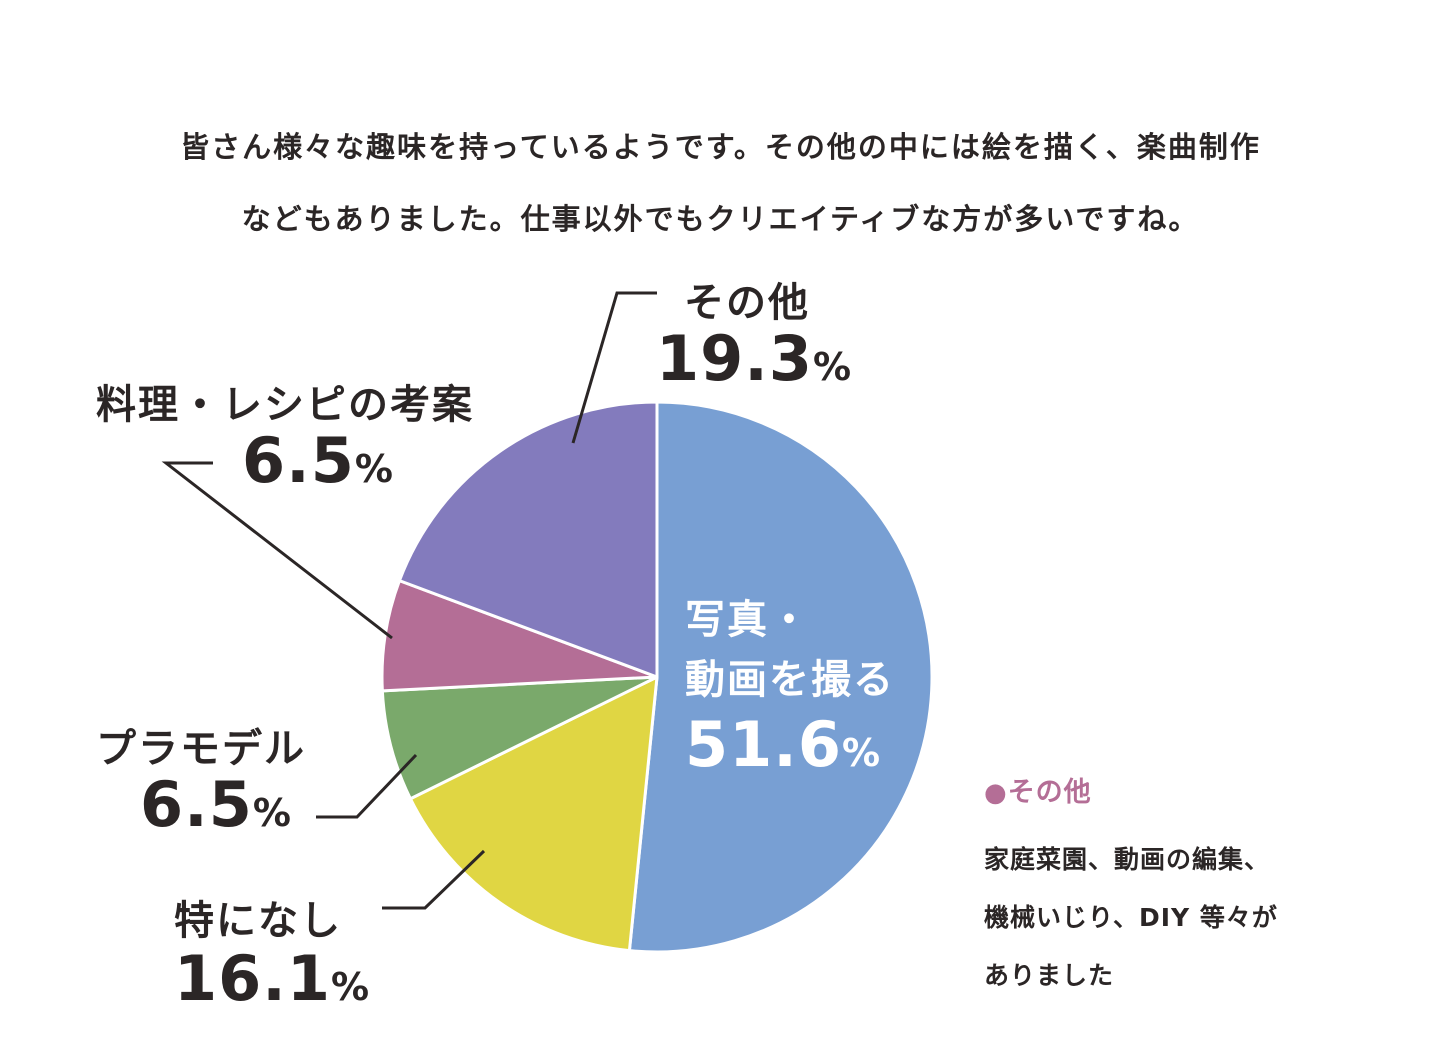 The image size is (1441, 1041). What do you see at coordinates (747, 303) in the screenshot?
I see `slice-name-other: その他` at bounding box center [747, 303].